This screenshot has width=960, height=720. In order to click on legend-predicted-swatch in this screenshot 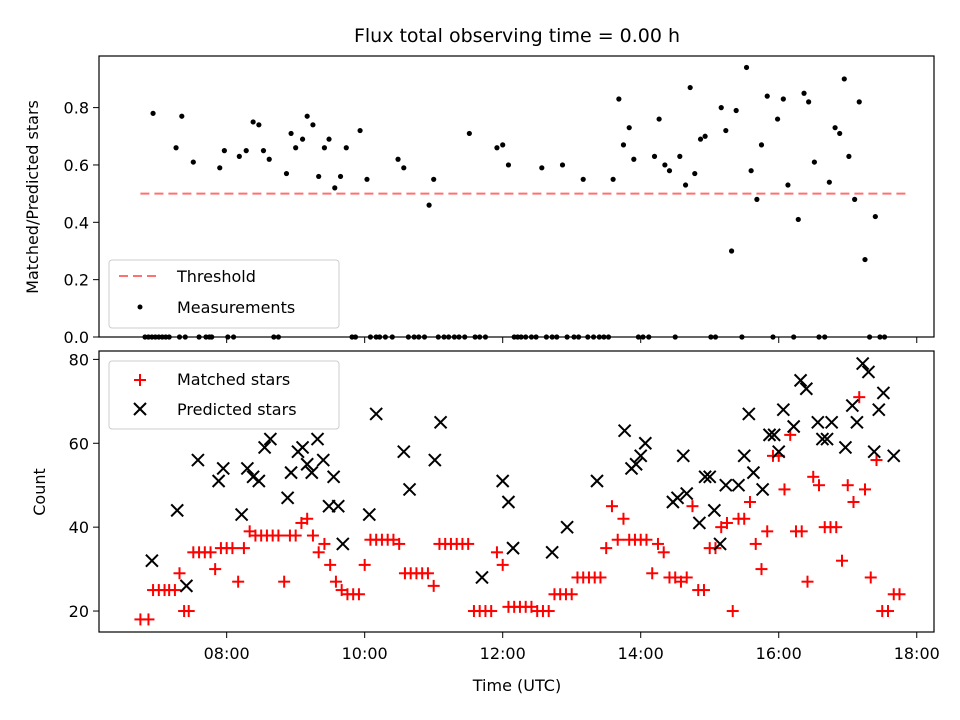, I will do `click(140, 409)`.